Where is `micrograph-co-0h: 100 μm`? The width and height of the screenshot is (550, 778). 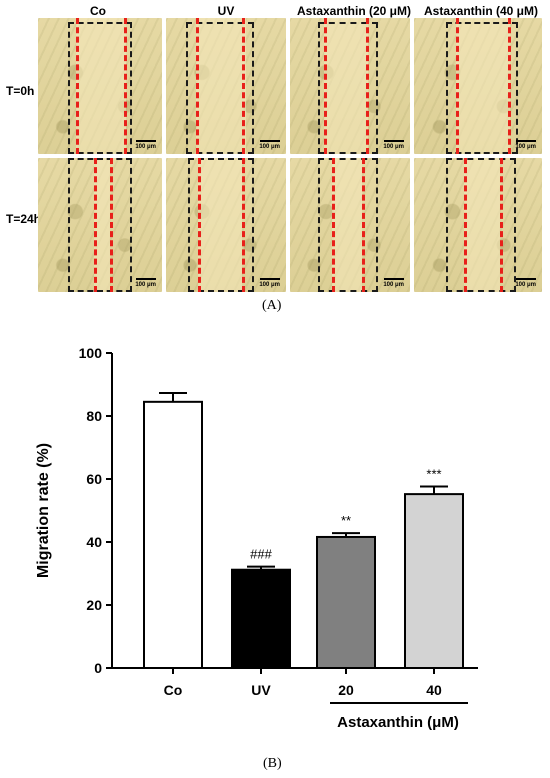 micrograph-co-0h: 100 μm is located at coordinates (100, 86).